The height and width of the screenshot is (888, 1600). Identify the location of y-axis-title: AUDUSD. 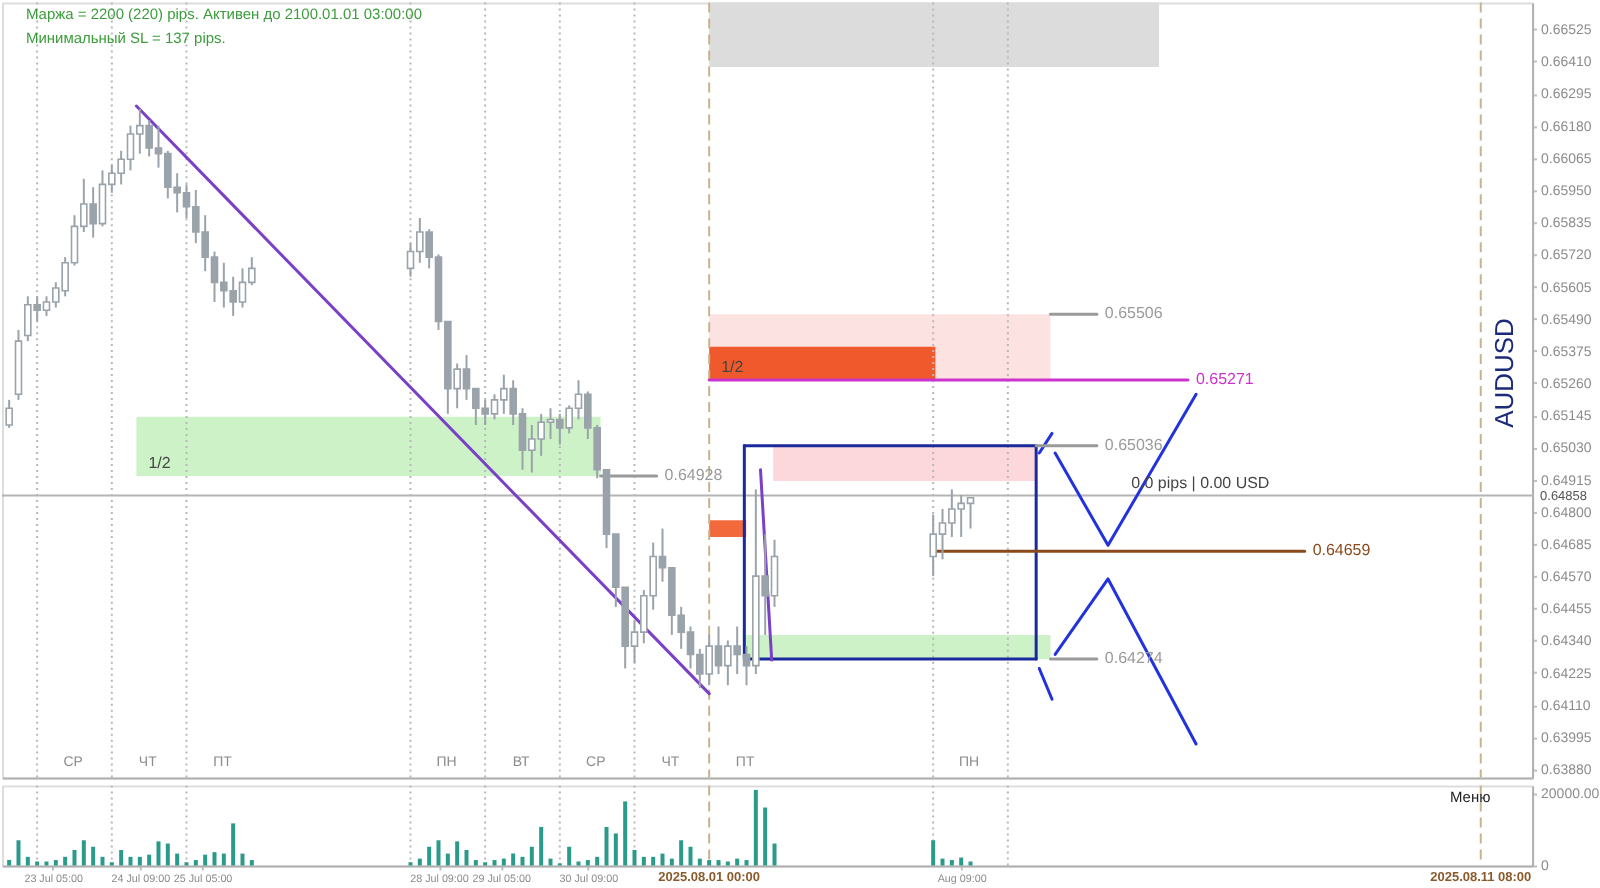
(1504, 373).